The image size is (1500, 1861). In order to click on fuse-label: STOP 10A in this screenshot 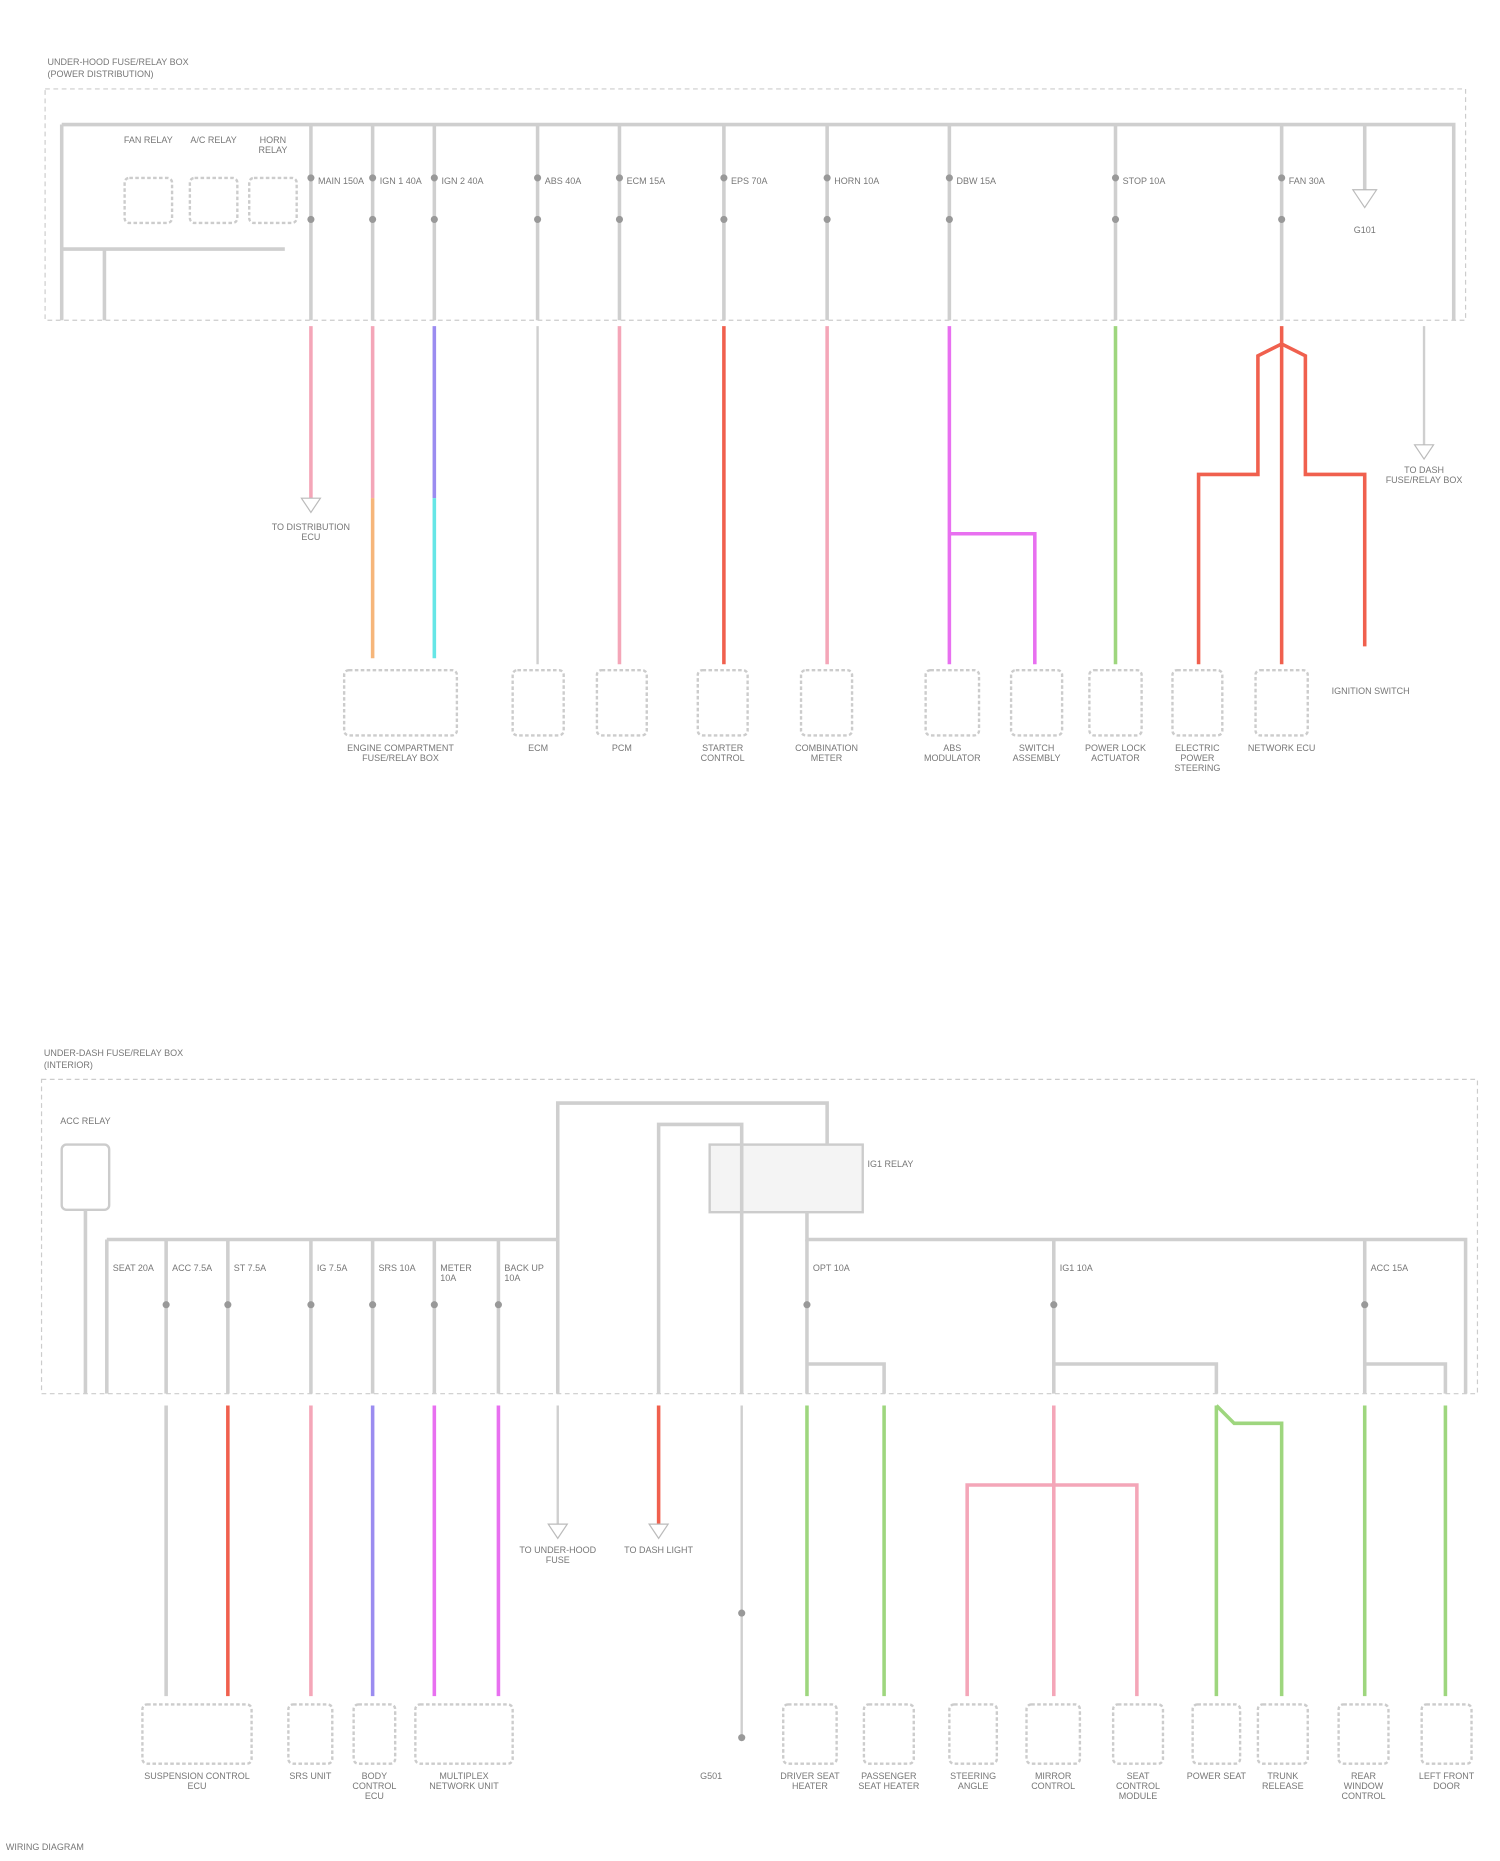, I will do `click(1144, 180)`.